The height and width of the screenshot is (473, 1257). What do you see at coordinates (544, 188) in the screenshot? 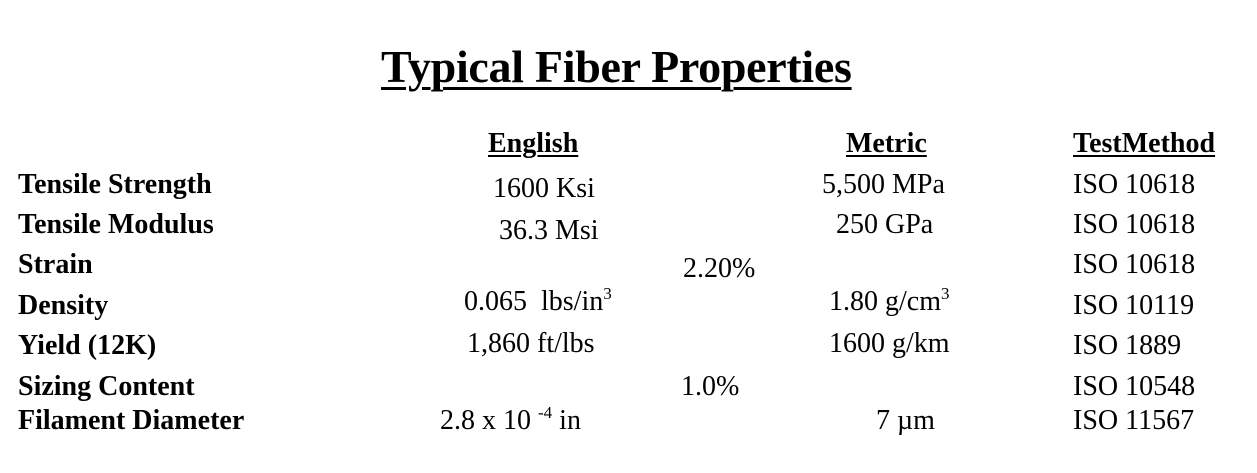
I see `english-value: 1600 Ksi` at bounding box center [544, 188].